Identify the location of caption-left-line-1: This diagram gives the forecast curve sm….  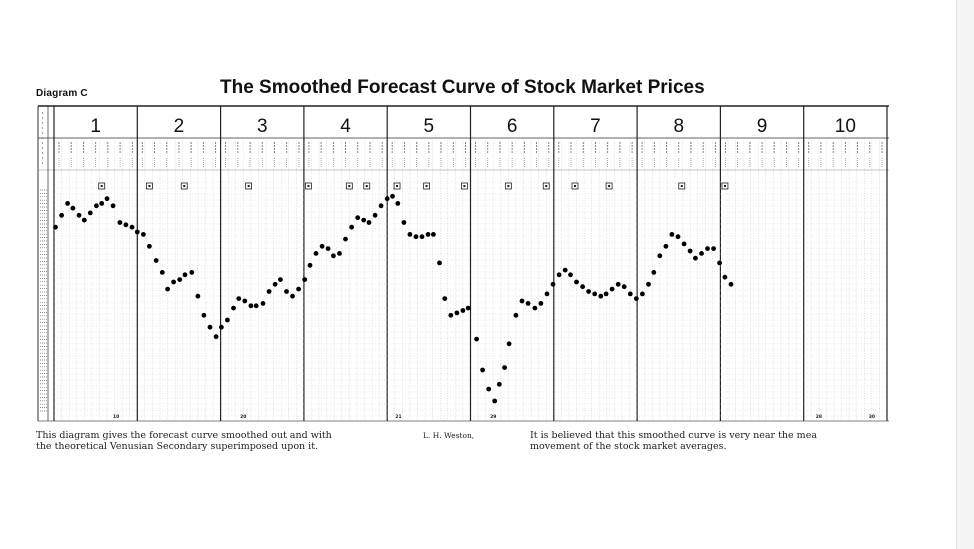
(184, 435).